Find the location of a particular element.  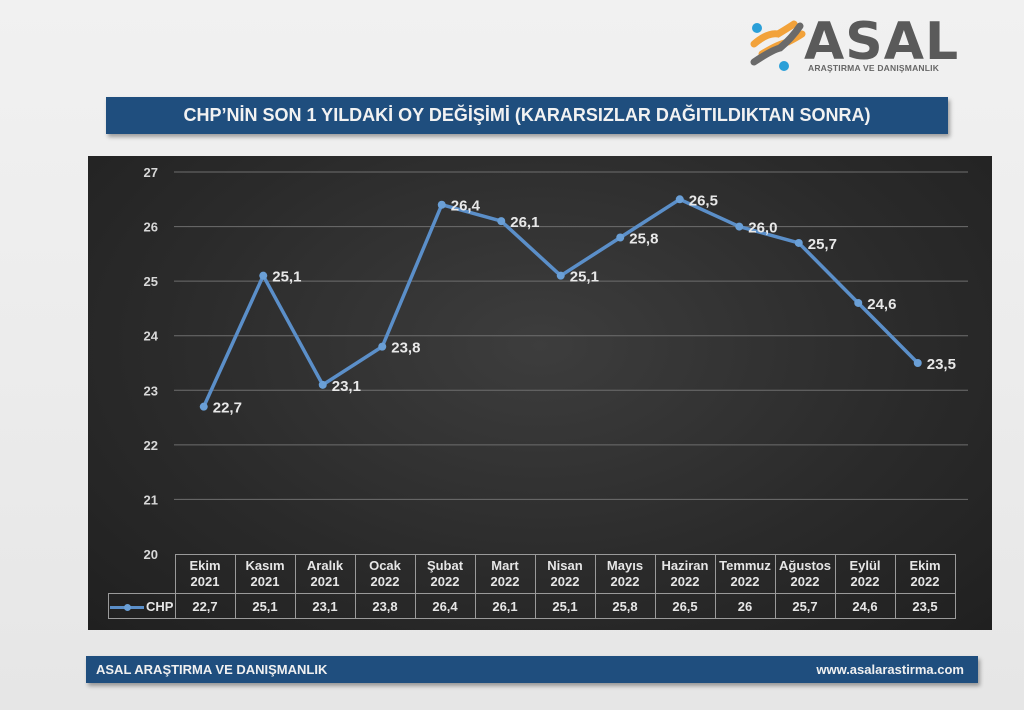

month-header-cell: Kasım 2021 is located at coordinates (265, 574).